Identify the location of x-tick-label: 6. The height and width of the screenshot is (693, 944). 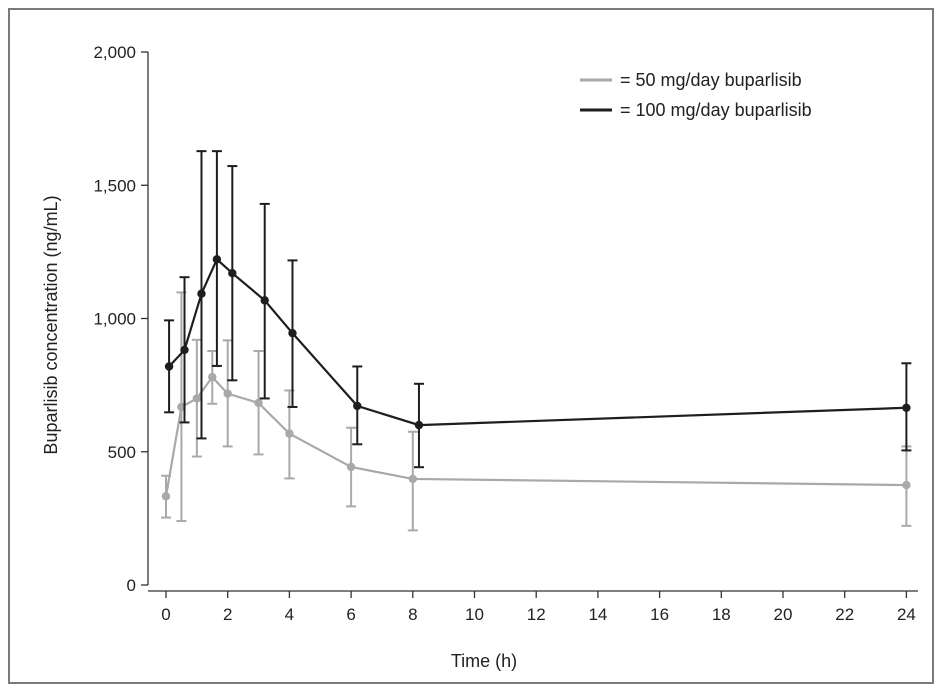
(350, 614).